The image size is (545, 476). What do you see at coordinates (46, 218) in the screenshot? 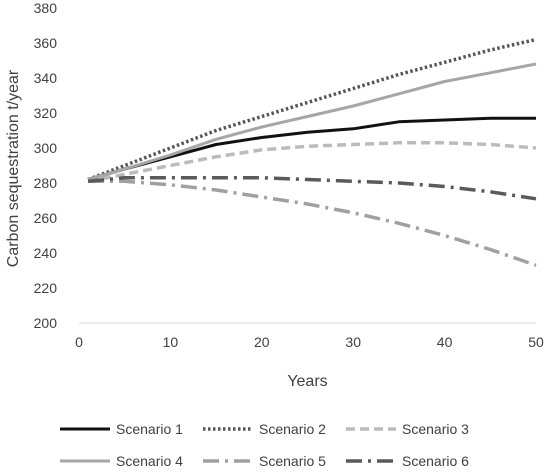
I see `y-tick-label: 260` at bounding box center [46, 218].